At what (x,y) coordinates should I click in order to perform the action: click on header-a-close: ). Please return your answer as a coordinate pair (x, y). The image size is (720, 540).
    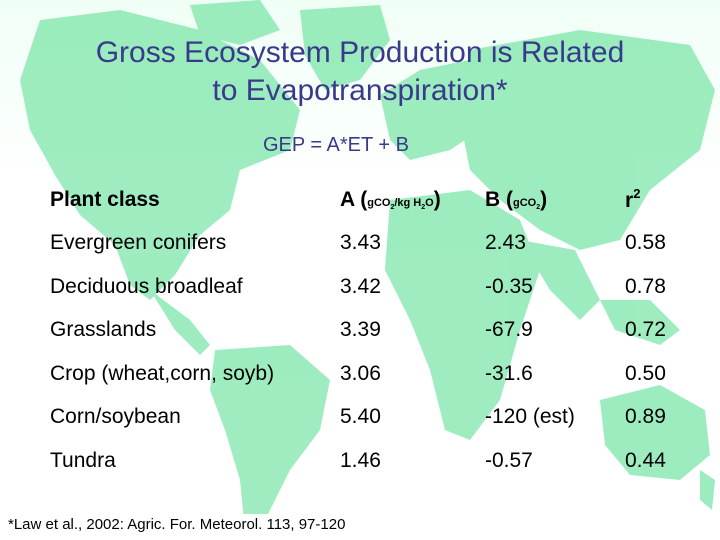
    Looking at the image, I should click on (437, 199).